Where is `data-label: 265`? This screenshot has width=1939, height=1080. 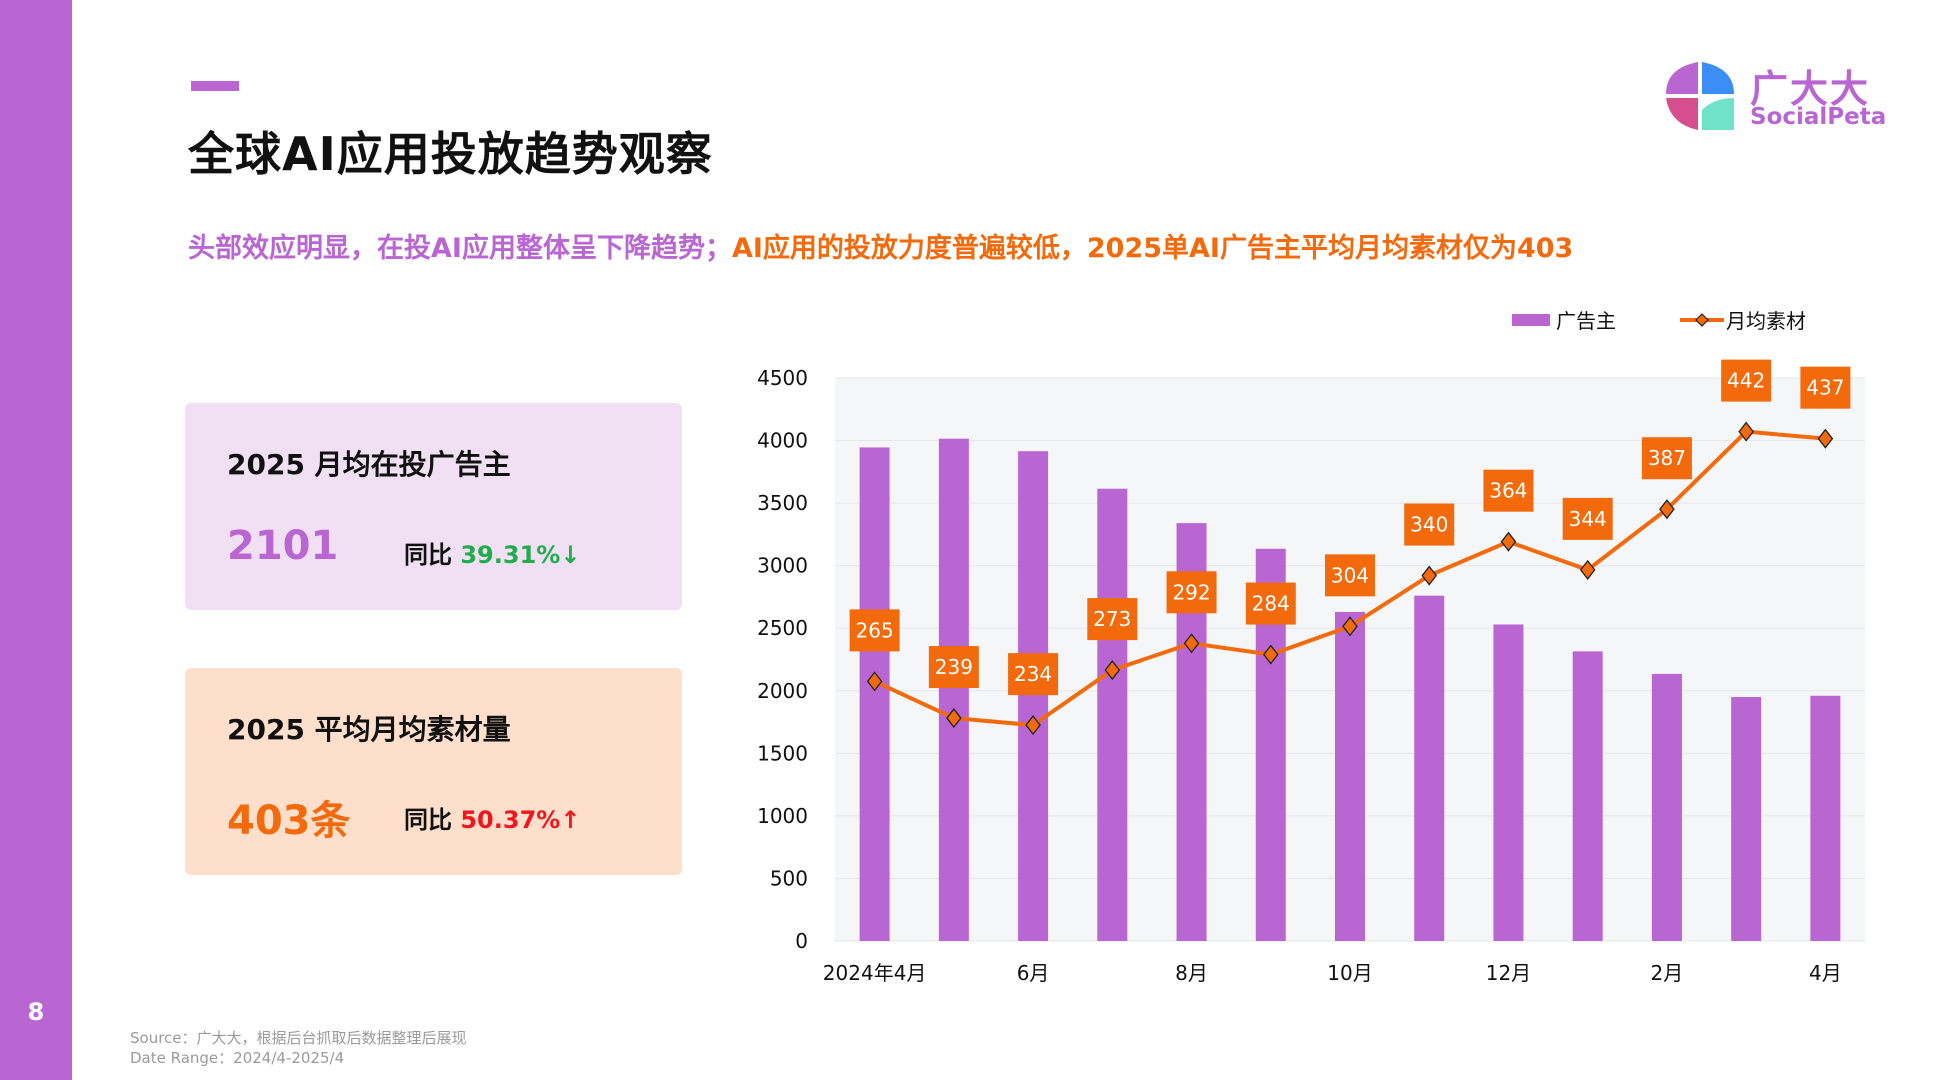 data-label: 265 is located at coordinates (875, 630).